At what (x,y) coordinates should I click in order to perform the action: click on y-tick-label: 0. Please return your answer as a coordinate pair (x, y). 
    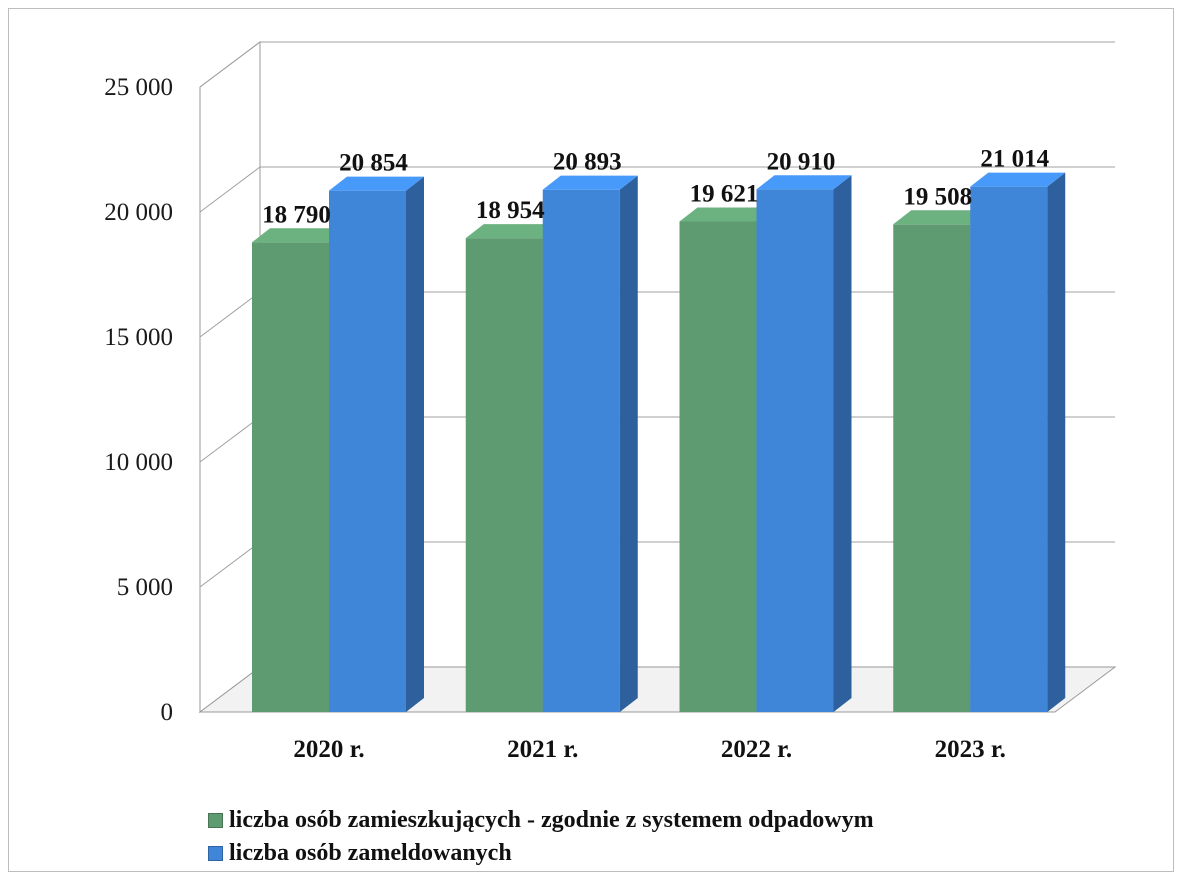
    Looking at the image, I should click on (167, 712).